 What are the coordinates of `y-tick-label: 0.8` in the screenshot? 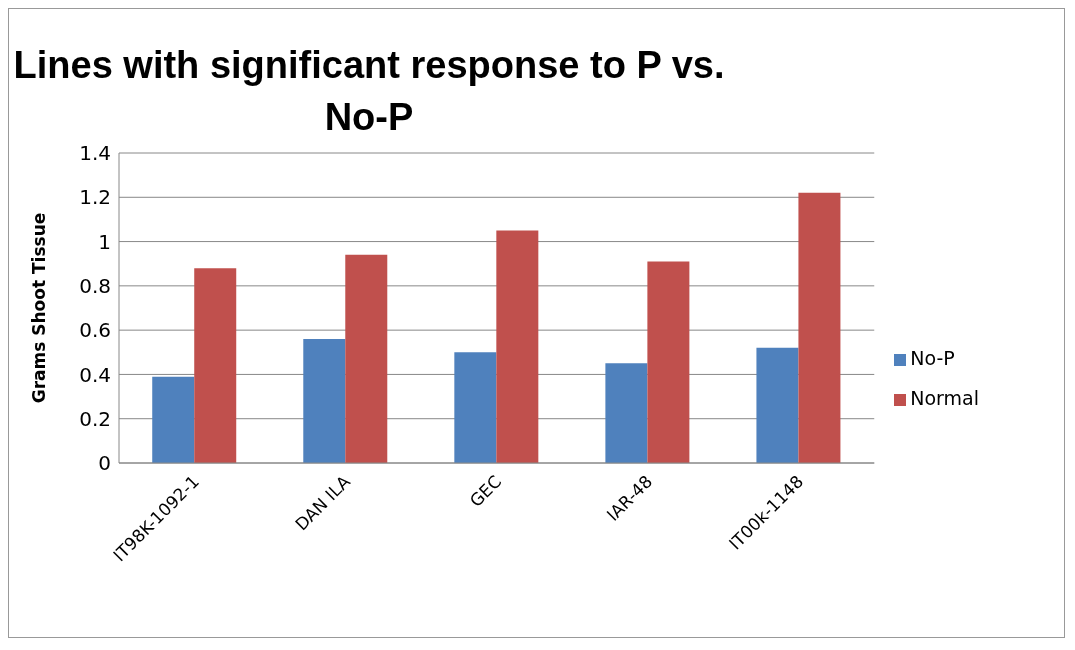 It's located at (95, 285).